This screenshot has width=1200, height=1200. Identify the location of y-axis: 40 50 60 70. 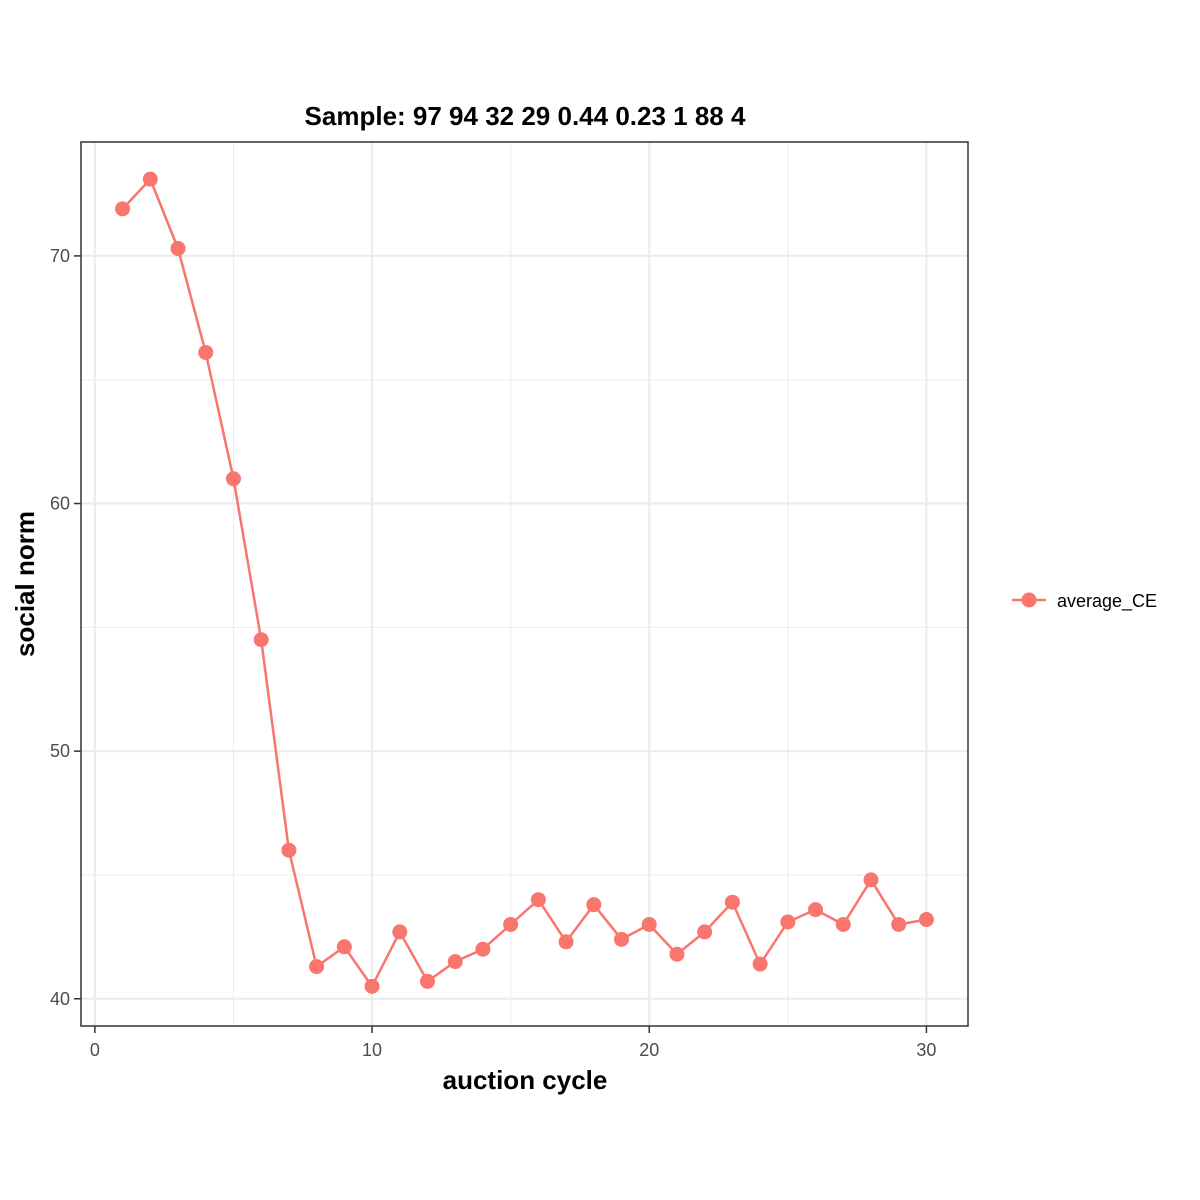
(65, 627).